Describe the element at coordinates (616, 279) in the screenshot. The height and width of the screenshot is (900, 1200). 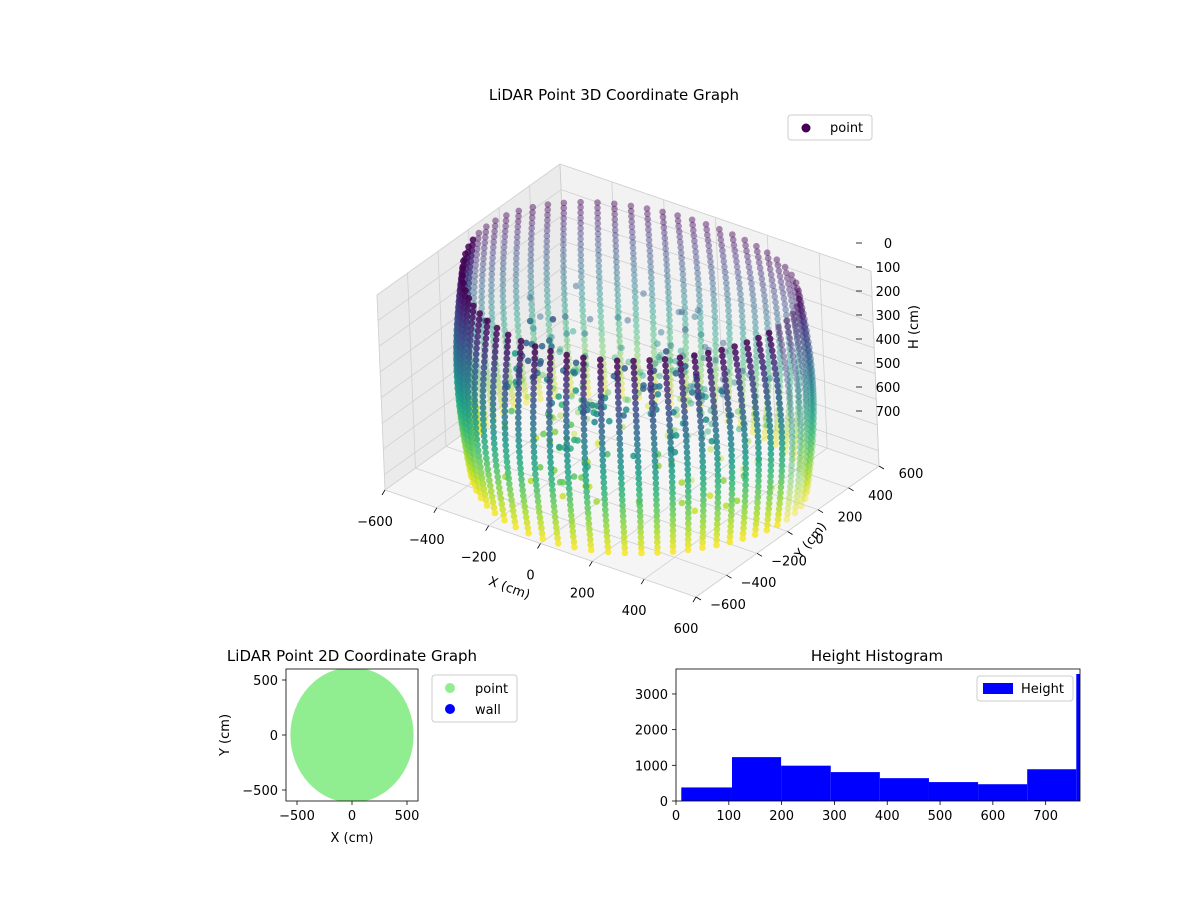
I see `chart-3d-grid-x` at that location.